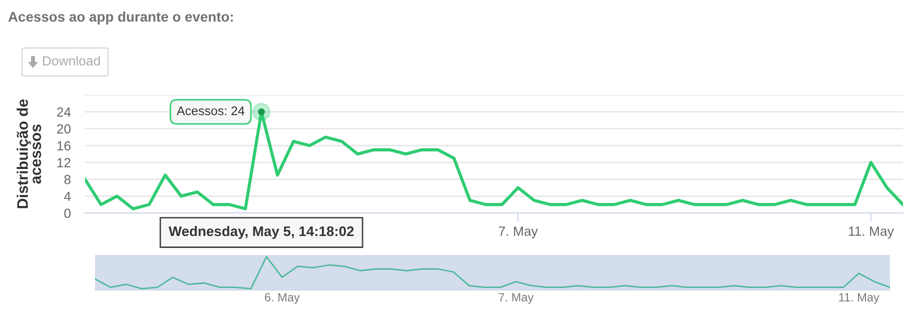 This screenshot has height=334, width=922. What do you see at coordinates (63, 163) in the screenshot?
I see `y-tick-label: 12` at bounding box center [63, 163].